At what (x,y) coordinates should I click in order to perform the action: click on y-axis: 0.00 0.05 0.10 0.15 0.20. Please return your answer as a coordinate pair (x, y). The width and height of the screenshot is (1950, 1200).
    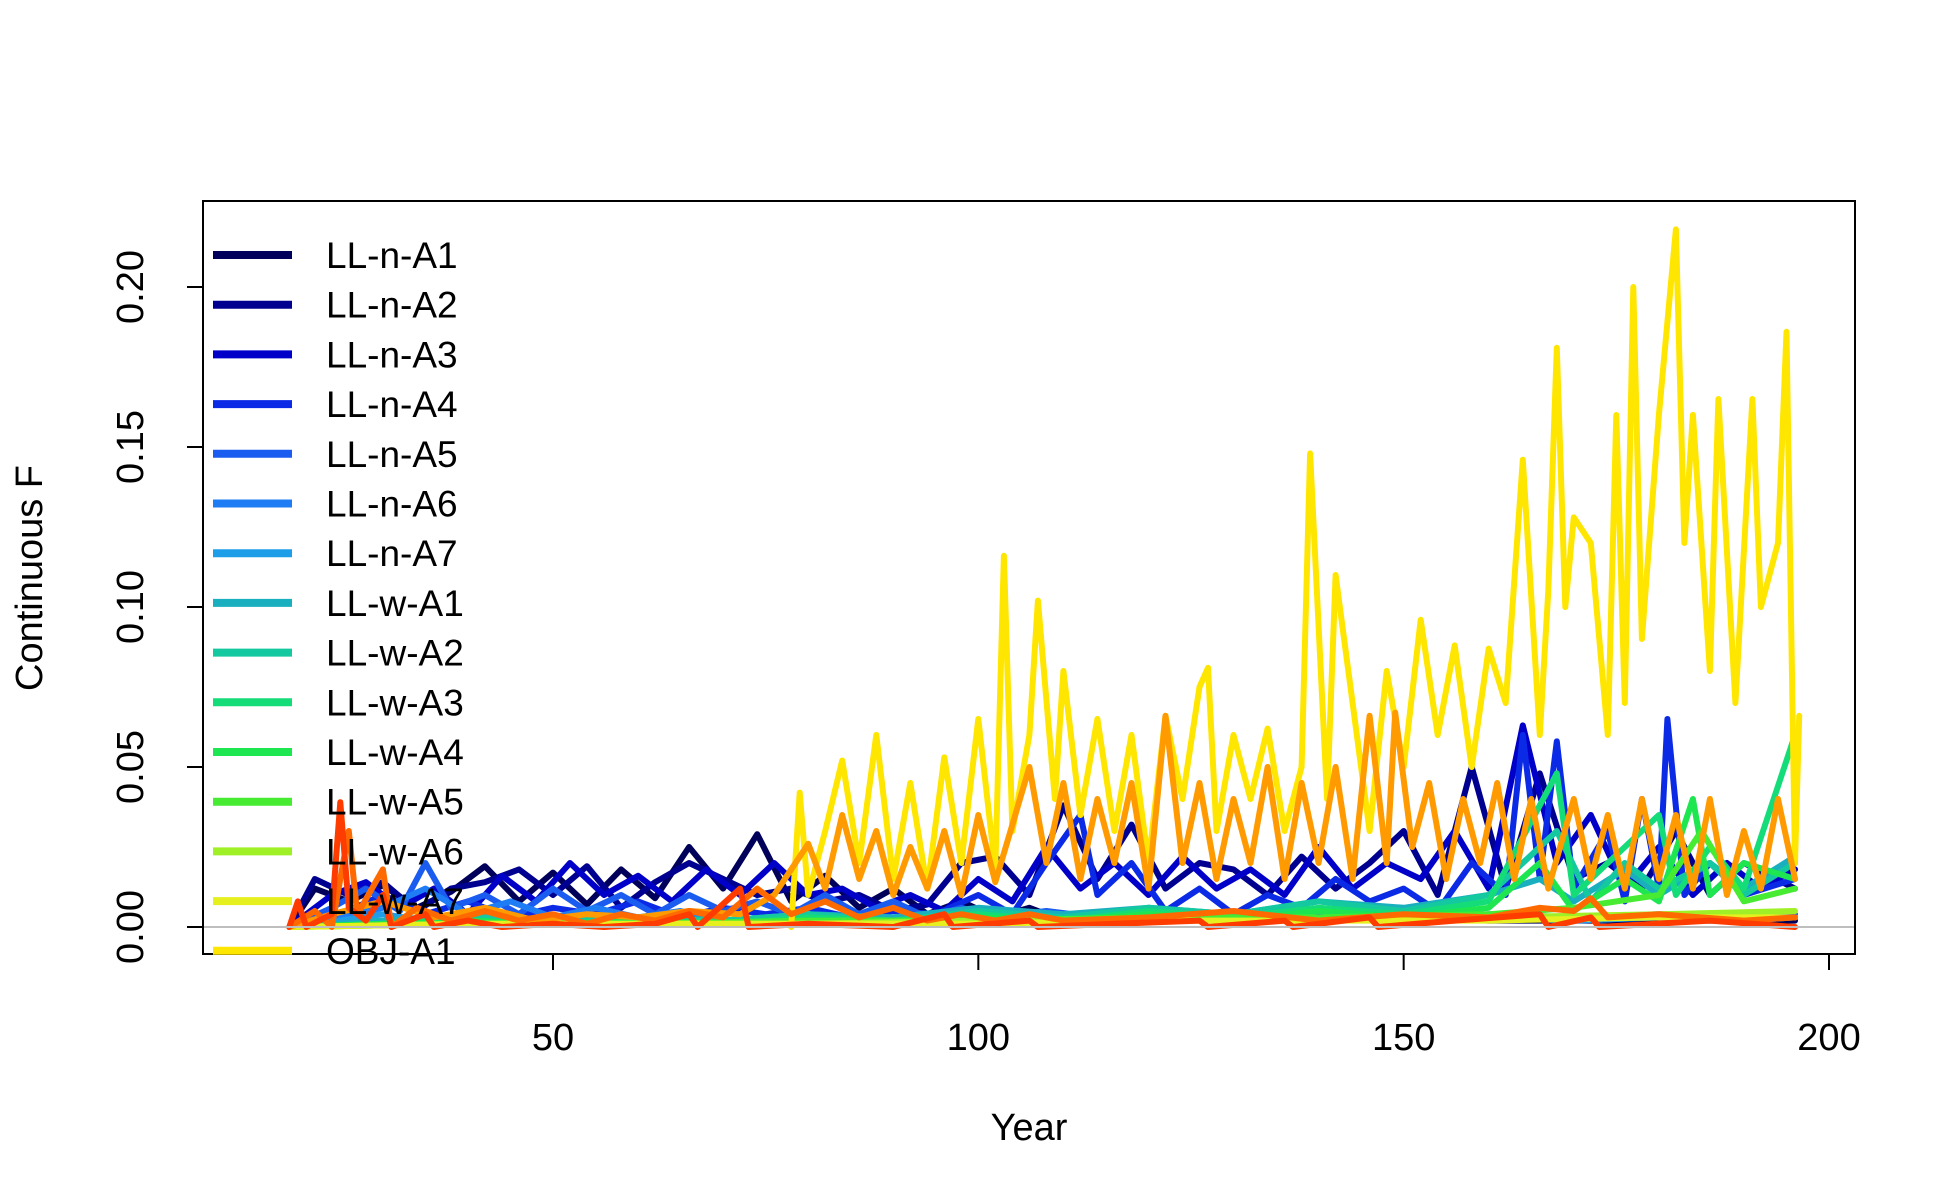
    Looking at the image, I should click on (157, 607).